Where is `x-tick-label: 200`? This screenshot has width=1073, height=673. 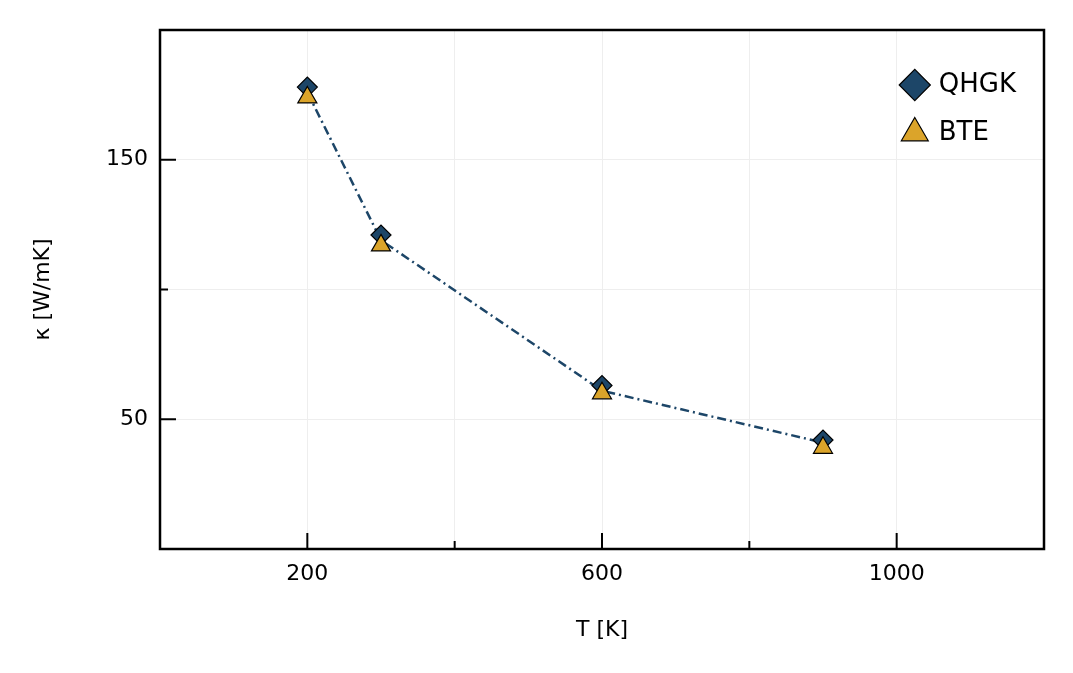
x-tick-label: 200 is located at coordinates (307, 572).